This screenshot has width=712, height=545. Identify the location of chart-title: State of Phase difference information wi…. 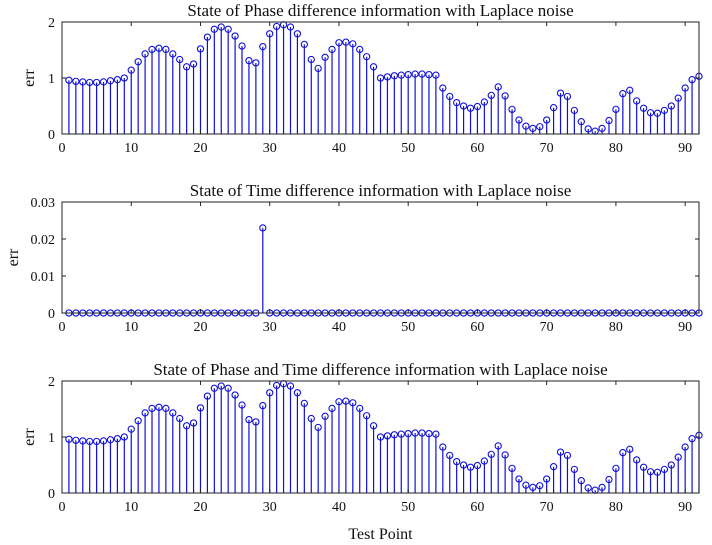
(380, 10).